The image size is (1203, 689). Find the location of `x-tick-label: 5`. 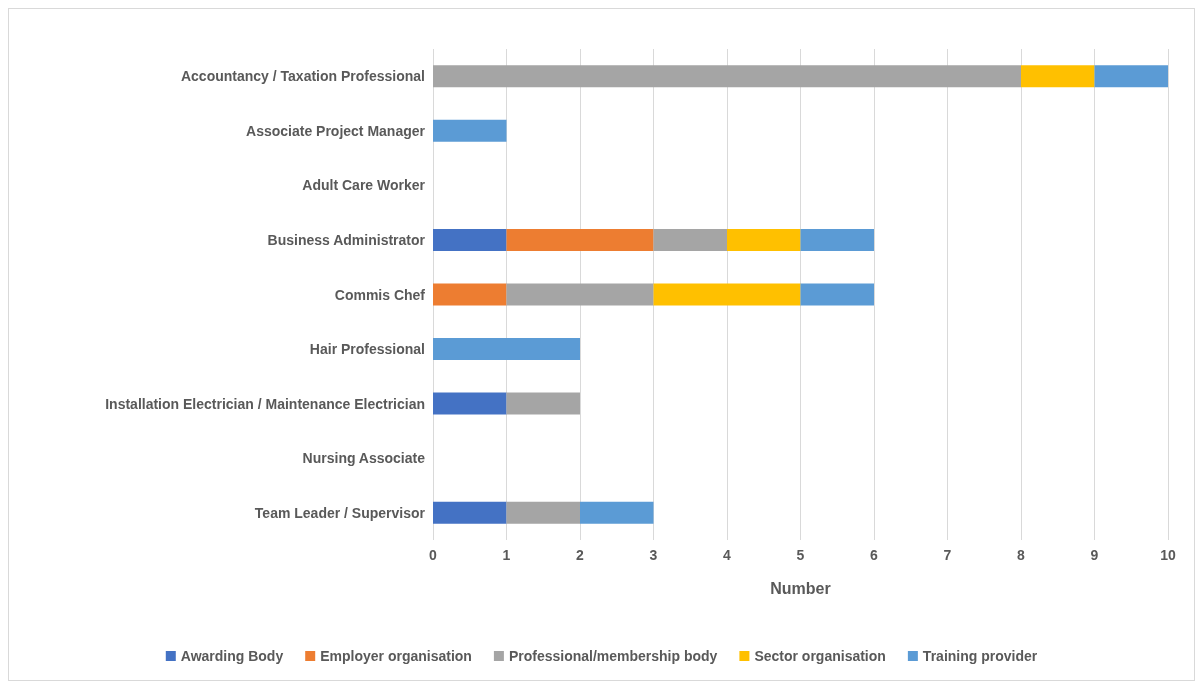

x-tick-label: 5 is located at coordinates (800, 555).